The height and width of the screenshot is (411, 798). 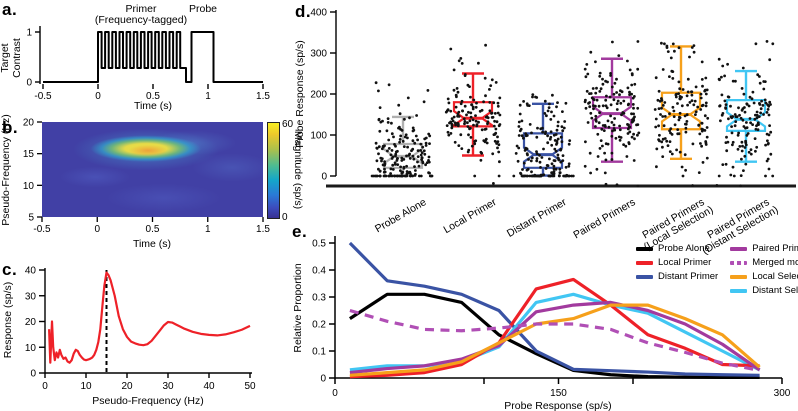 I want to click on y-axis-label: Contrast, so click(x=17, y=58).